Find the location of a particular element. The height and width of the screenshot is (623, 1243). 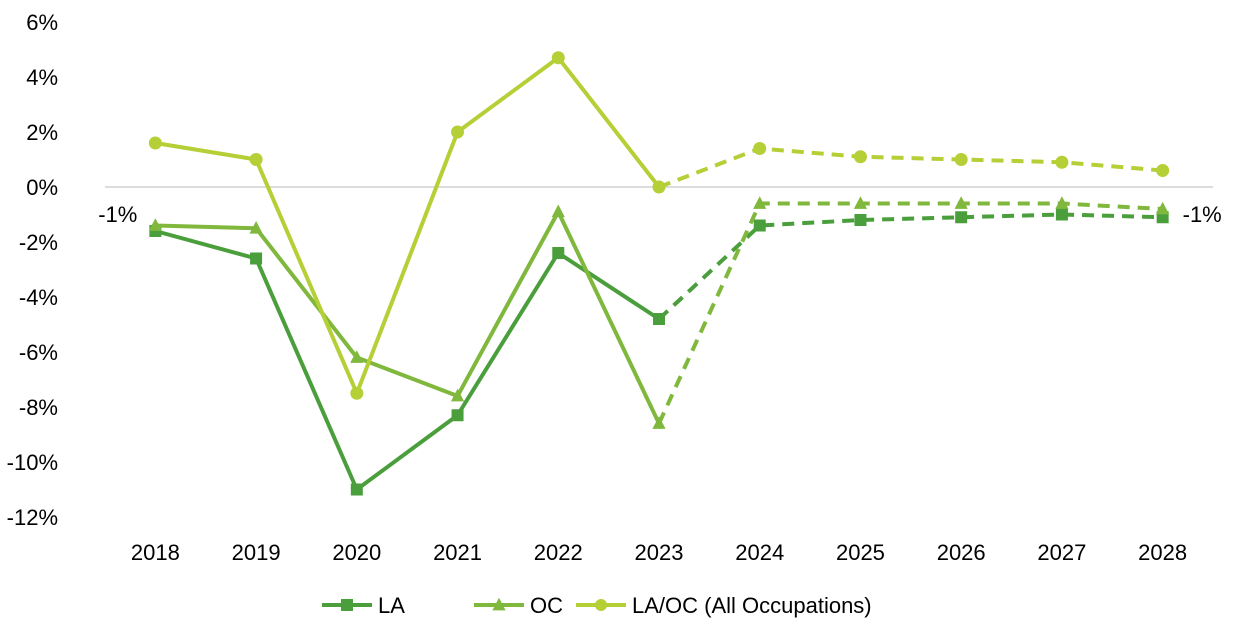

legend-label: LA is located at coordinates (391, 605).